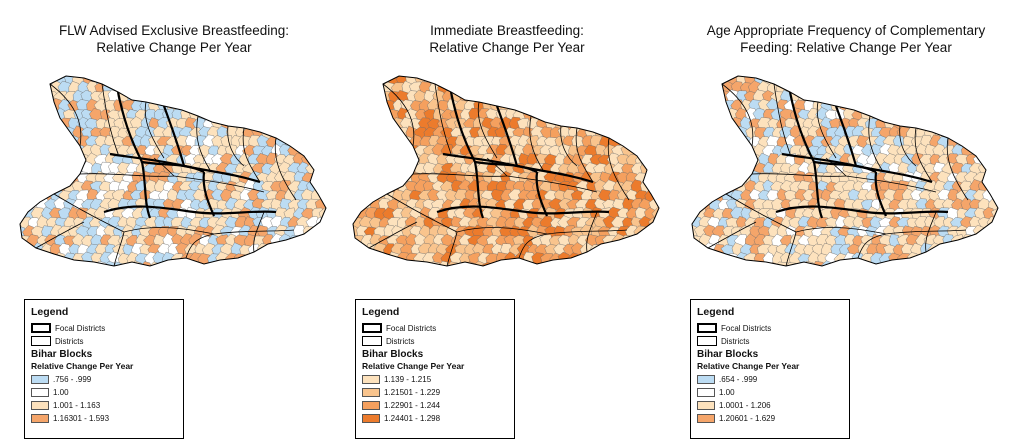  What do you see at coordinates (747, 418) in the screenshot?
I see `class-label-4: 1.20601 - 1.629` at bounding box center [747, 418].